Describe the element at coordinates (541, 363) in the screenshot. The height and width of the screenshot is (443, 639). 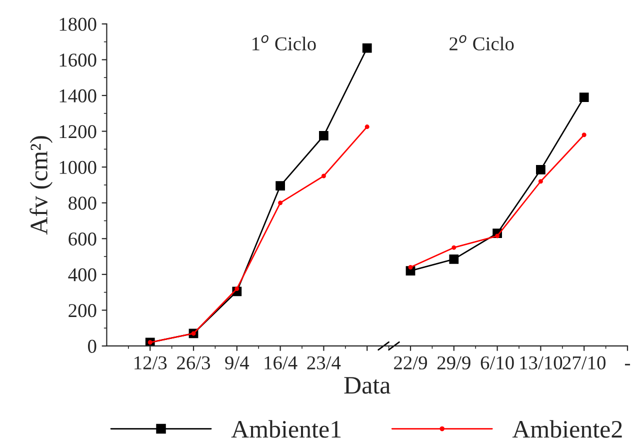
I see `x-tick-label: 13/10` at that location.